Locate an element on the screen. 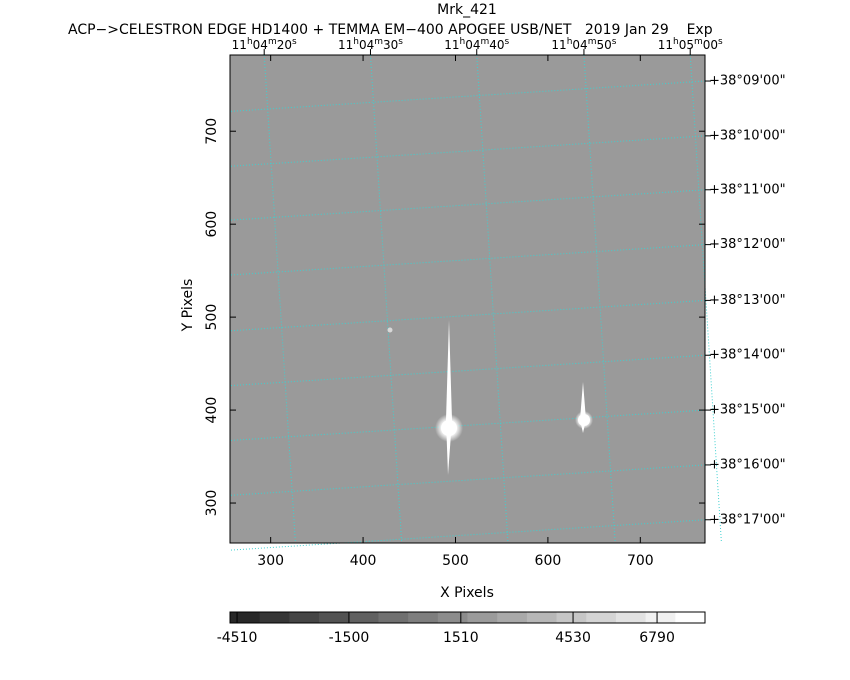 The width and height of the screenshot is (850, 680). colorbar-frame is located at coordinates (467, 617).